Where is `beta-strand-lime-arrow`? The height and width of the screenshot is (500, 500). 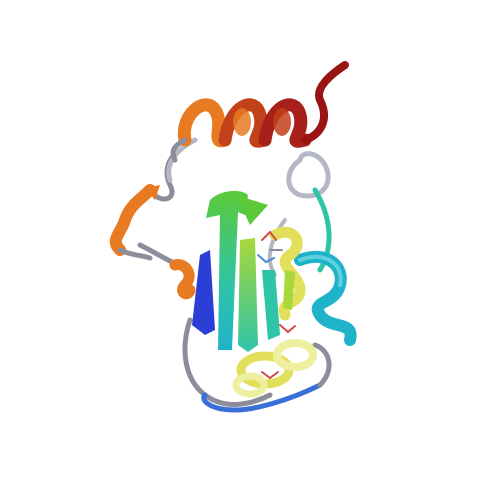
beta-strand-lime-arrow is located at coordinates (252, 210).